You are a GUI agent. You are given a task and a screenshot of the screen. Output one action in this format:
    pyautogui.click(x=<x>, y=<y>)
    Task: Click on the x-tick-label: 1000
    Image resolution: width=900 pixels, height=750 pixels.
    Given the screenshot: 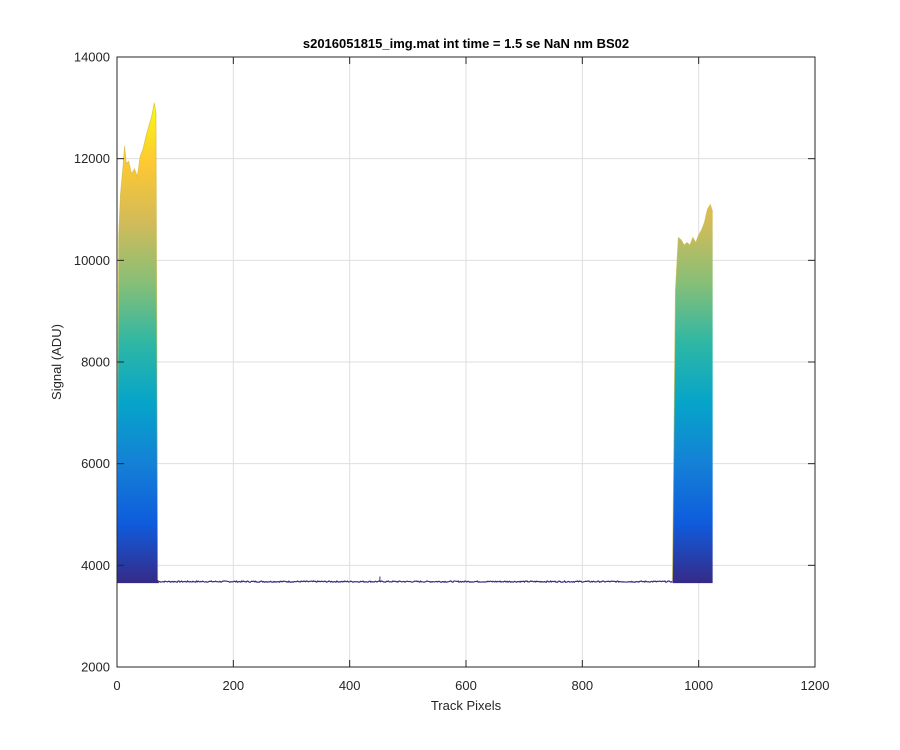 What is the action you would take?
    pyautogui.click(x=698, y=685)
    